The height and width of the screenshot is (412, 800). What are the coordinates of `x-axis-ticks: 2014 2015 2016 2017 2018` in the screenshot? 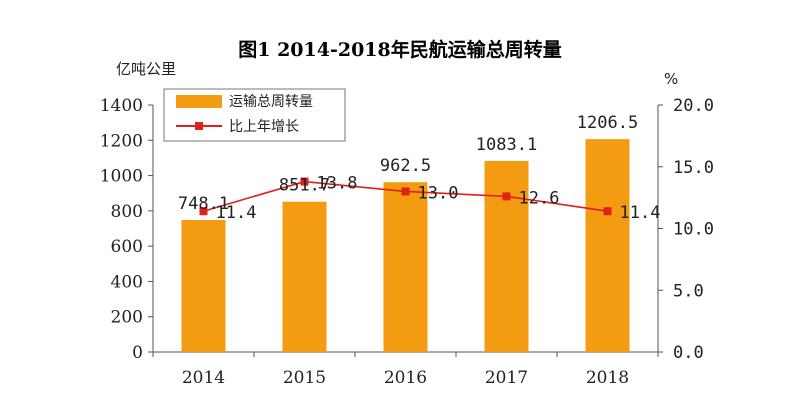 It's located at (405, 370).